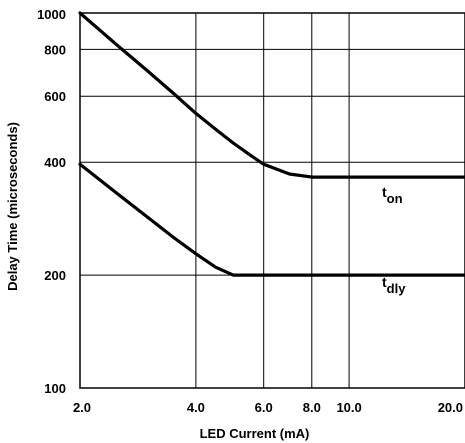  What do you see at coordinates (450, 407) in the screenshot?
I see `x-tick-label: 20.0` at bounding box center [450, 407].